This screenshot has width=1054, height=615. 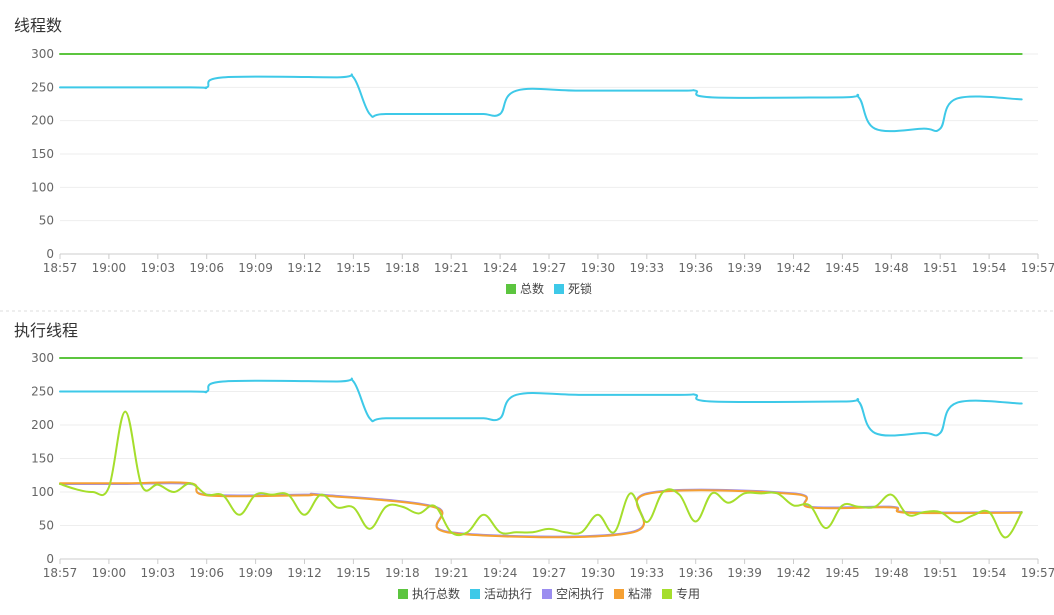 I want to click on legend-label: 粘滞, so click(x=640, y=593).